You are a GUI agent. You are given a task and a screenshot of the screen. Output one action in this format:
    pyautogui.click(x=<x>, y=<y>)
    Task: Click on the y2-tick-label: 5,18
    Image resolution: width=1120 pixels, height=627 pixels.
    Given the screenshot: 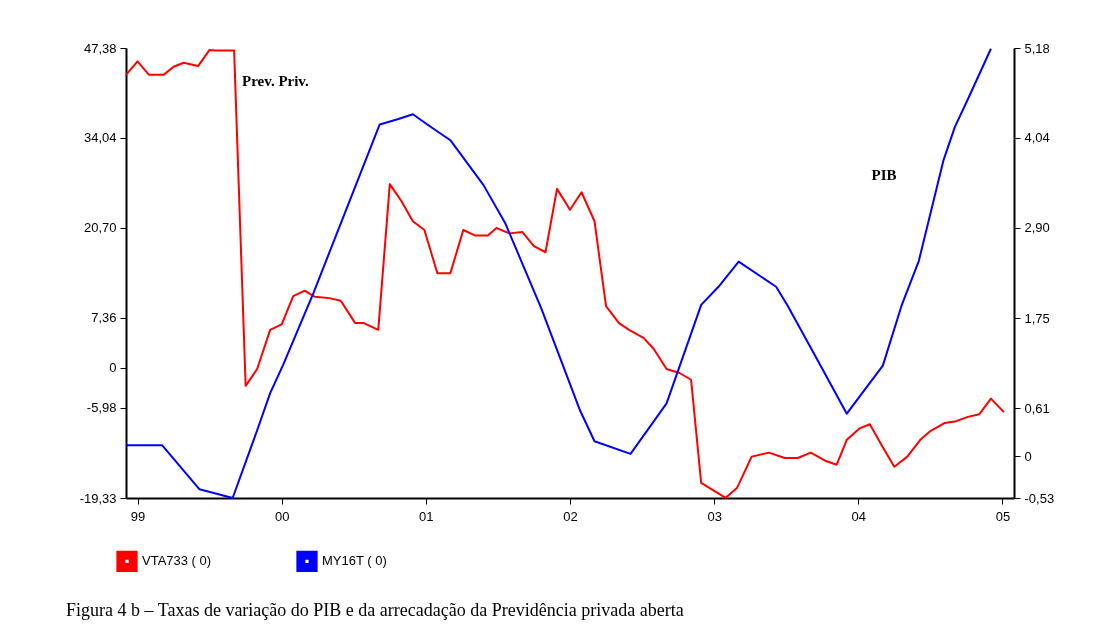 What is the action you would take?
    pyautogui.click(x=1037, y=48)
    